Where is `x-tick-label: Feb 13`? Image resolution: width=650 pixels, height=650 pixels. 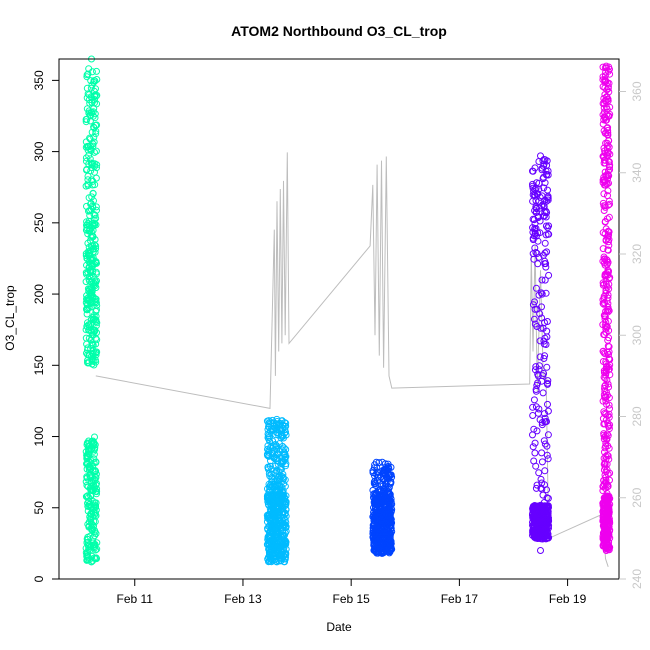 x-tick-label: Feb 13 is located at coordinates (243, 599).